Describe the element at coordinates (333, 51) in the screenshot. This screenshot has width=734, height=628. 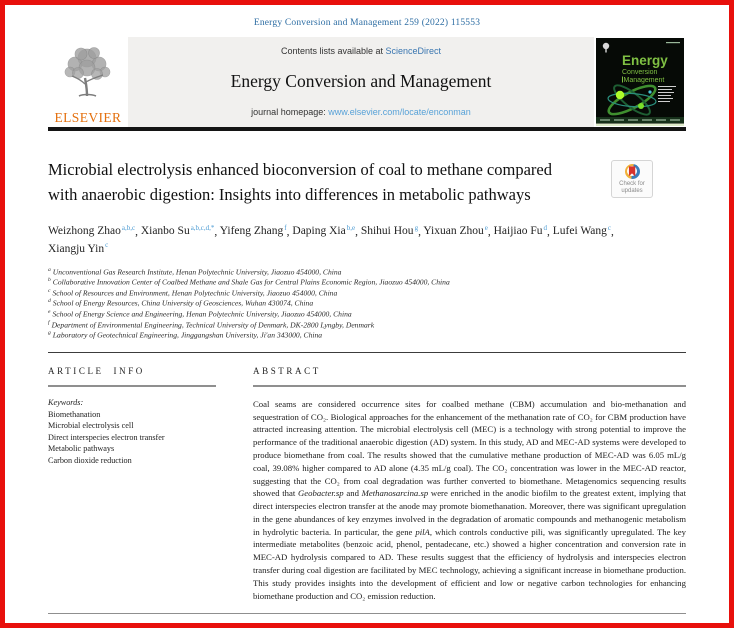
I see `contents-text: Contents lists available at` at that location.